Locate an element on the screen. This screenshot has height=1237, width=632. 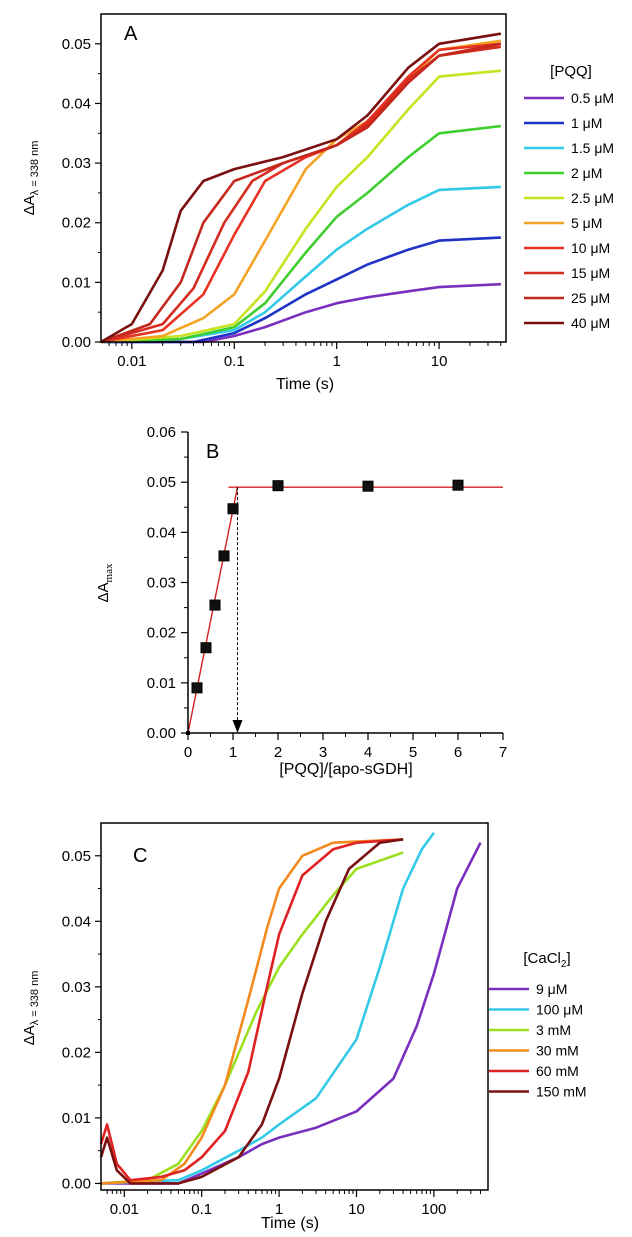
x-tick-label: 7 is located at coordinates (503, 752).